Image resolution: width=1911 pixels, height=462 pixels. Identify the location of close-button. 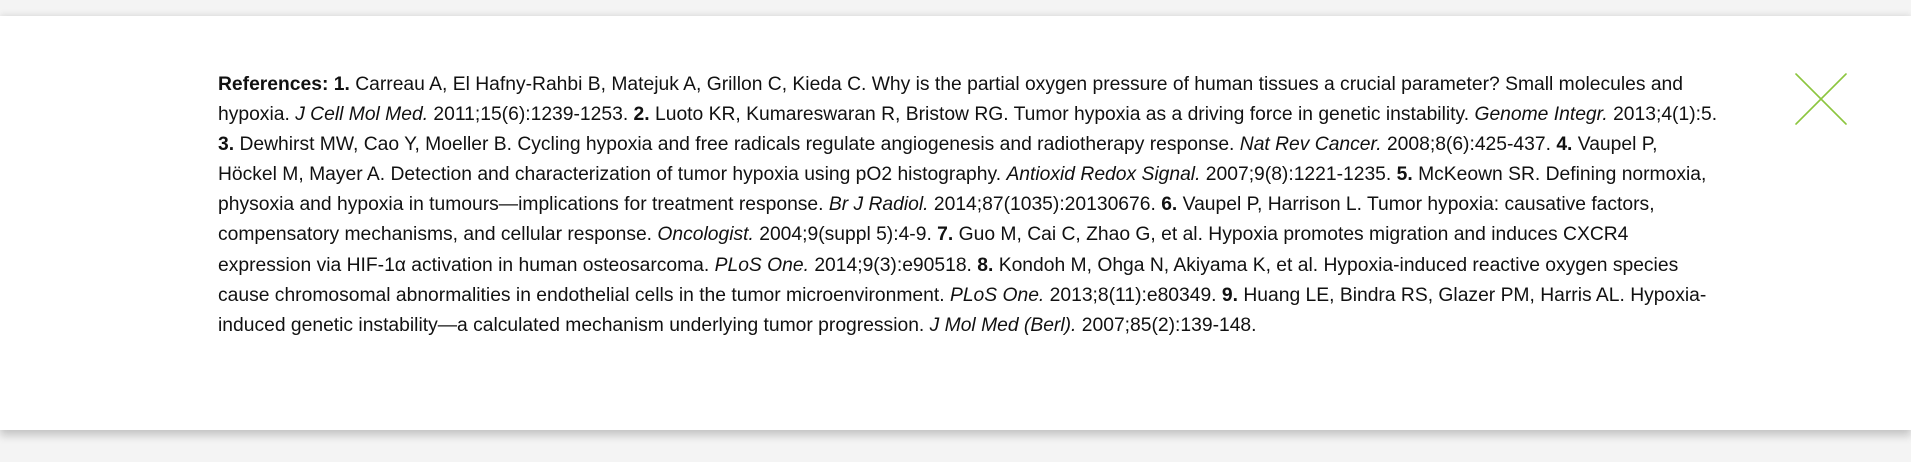
(1821, 99).